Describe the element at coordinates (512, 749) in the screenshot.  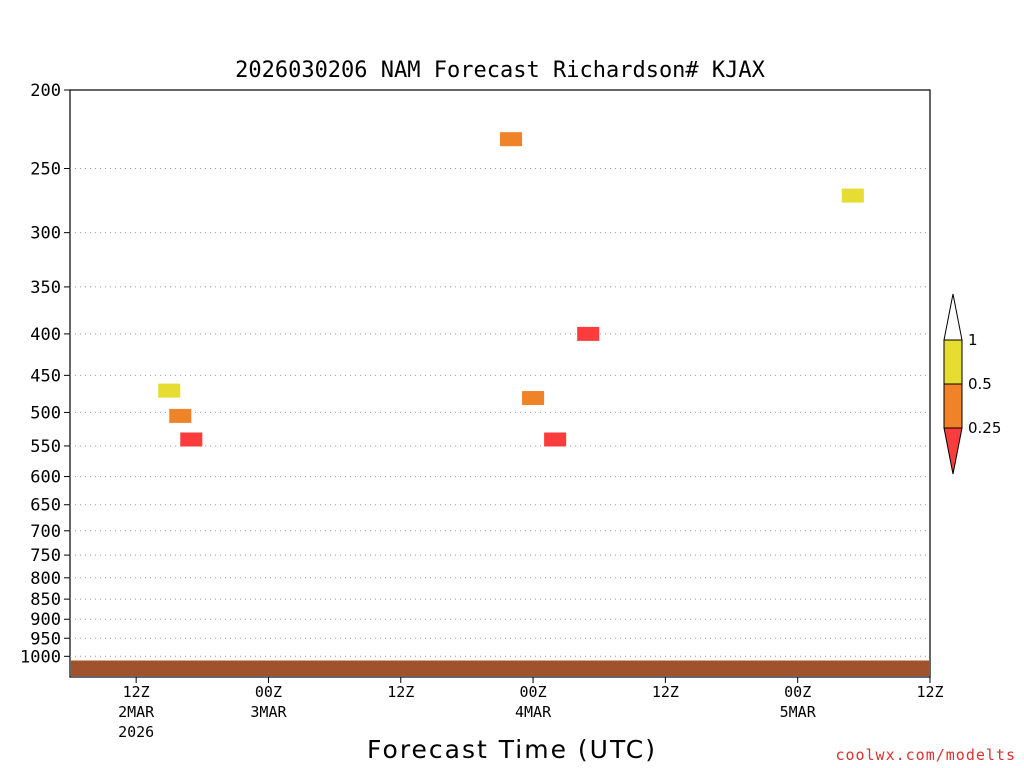
I see `x-axis-label: Forecast Time (UTC)` at that location.